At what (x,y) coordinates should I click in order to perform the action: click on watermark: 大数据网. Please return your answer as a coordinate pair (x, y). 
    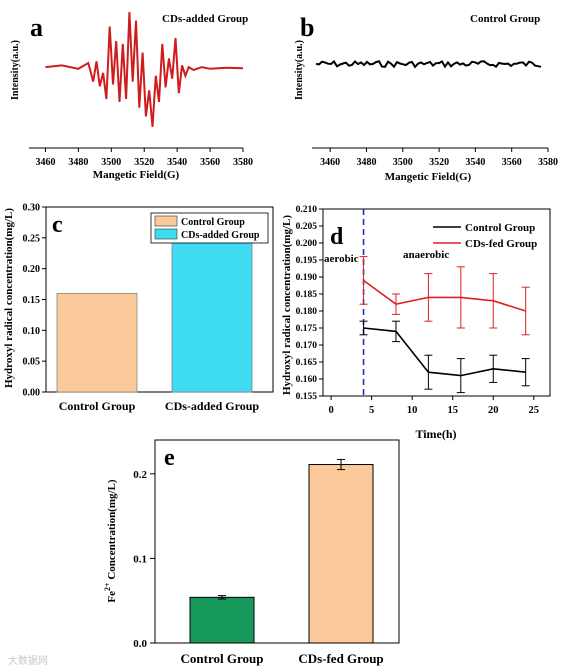
    Looking at the image, I should click on (28, 660).